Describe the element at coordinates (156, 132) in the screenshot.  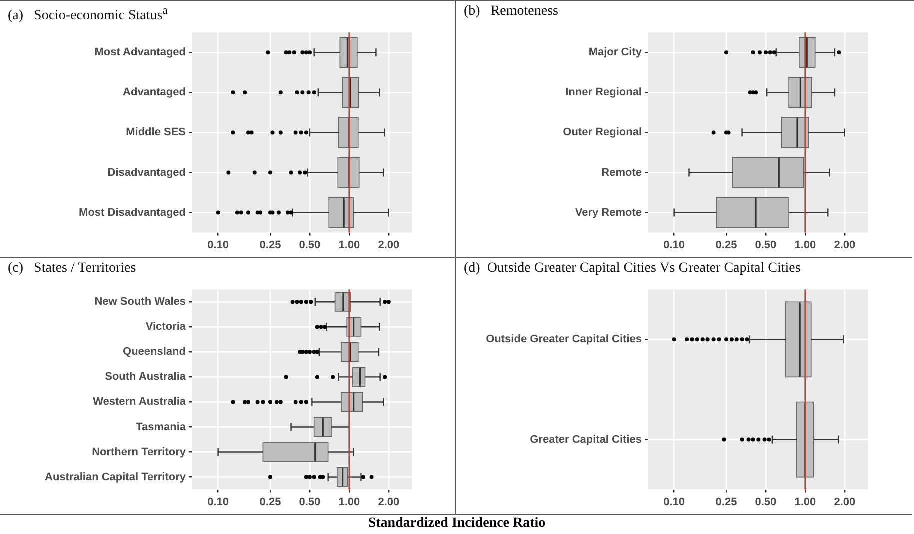
I see `y-tick-label: Middle SES` at that location.